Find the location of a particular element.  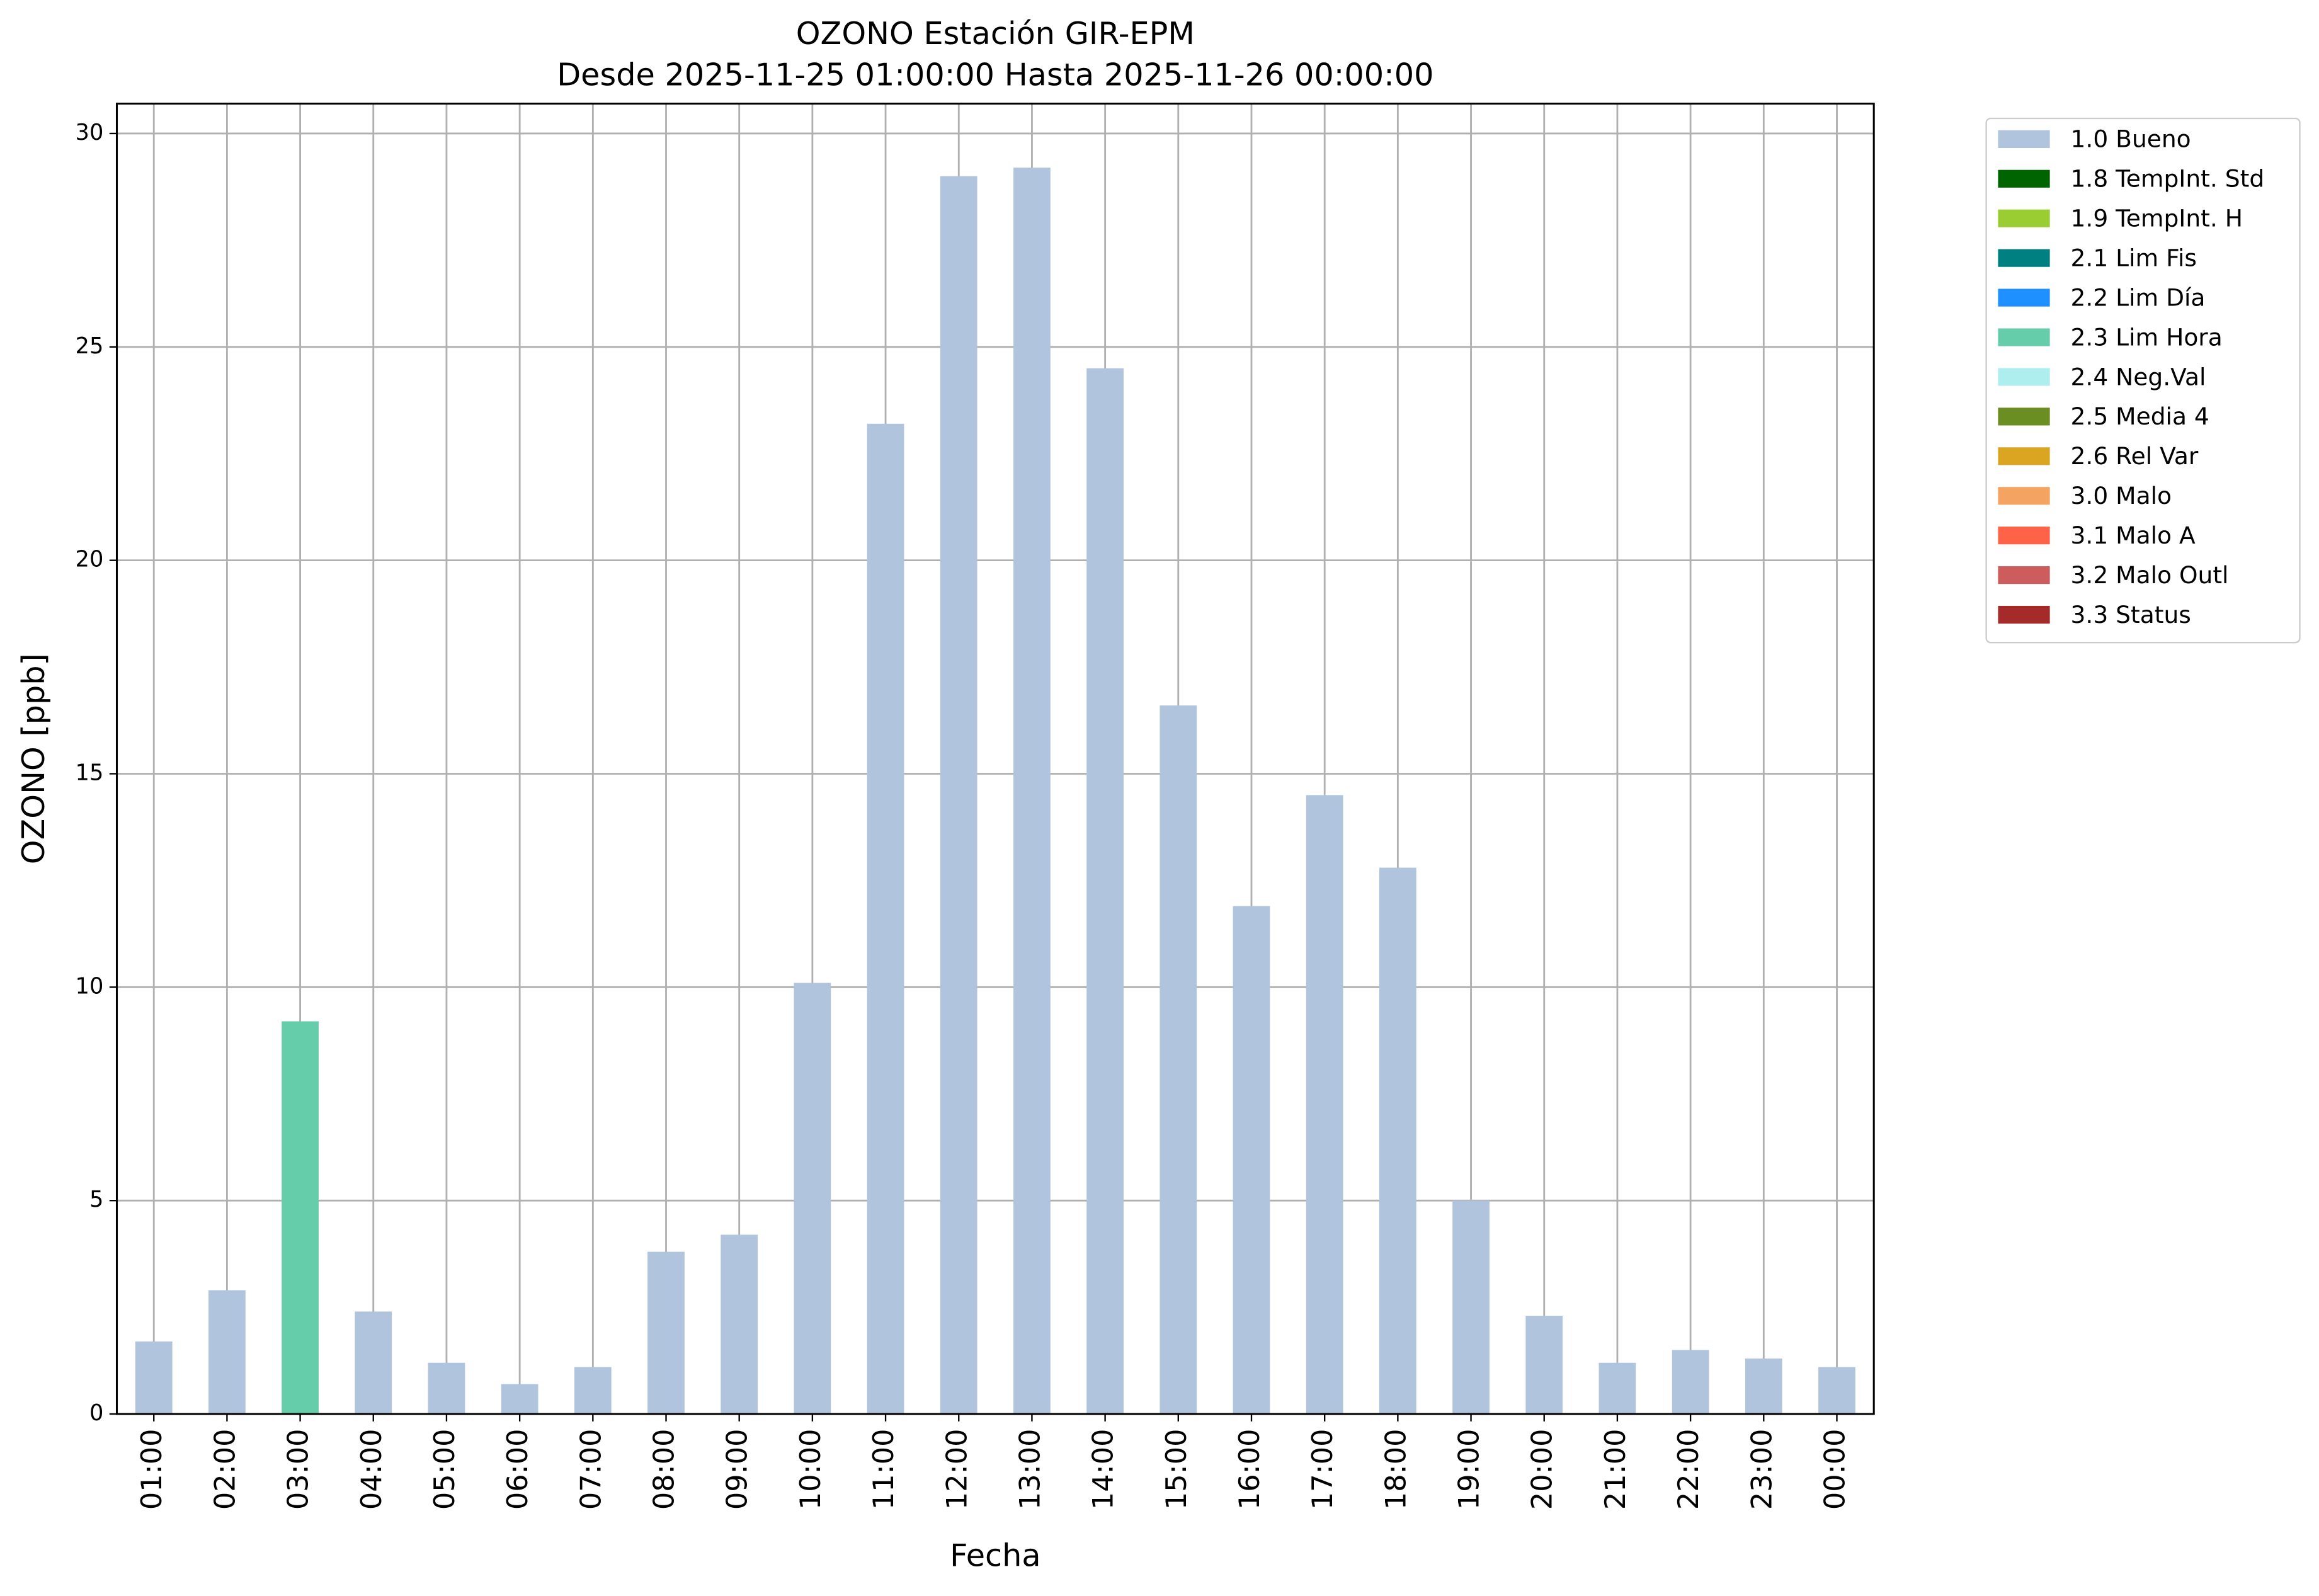

x-tick-label: 21:00 is located at coordinates (1615, 1469).